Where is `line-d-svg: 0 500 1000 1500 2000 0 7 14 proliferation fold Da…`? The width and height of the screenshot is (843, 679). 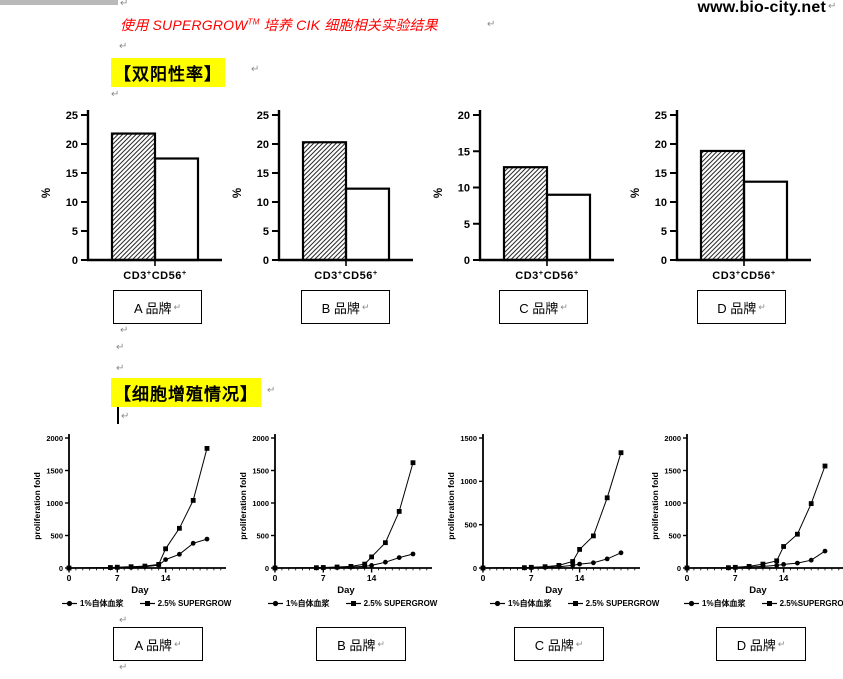 line-d-svg: 0 500 1000 1500 2000 0 7 14 proliferation fold Da… is located at coordinates (746, 515).